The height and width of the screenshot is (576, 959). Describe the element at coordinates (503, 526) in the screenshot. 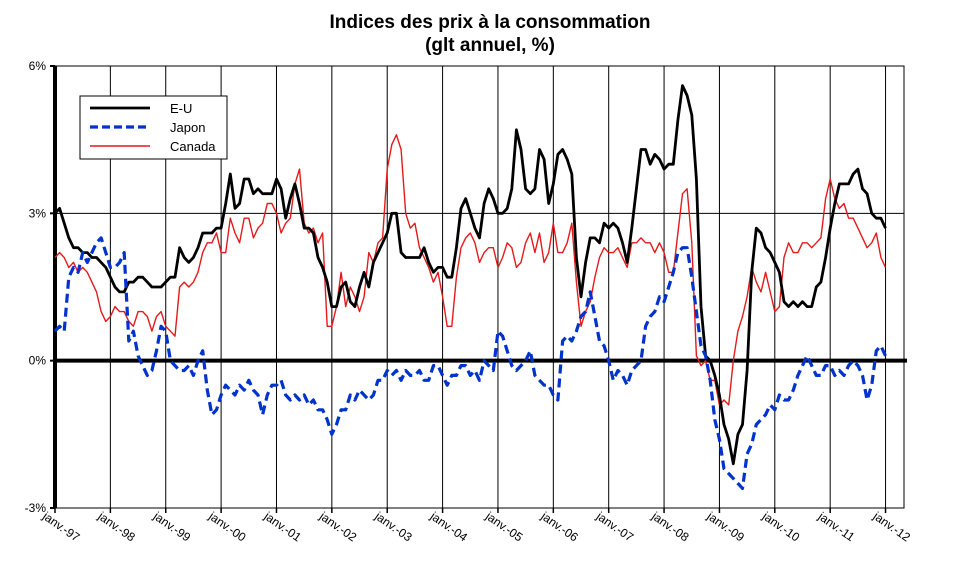

I see `x-tick-label: janv.-05` at that location.